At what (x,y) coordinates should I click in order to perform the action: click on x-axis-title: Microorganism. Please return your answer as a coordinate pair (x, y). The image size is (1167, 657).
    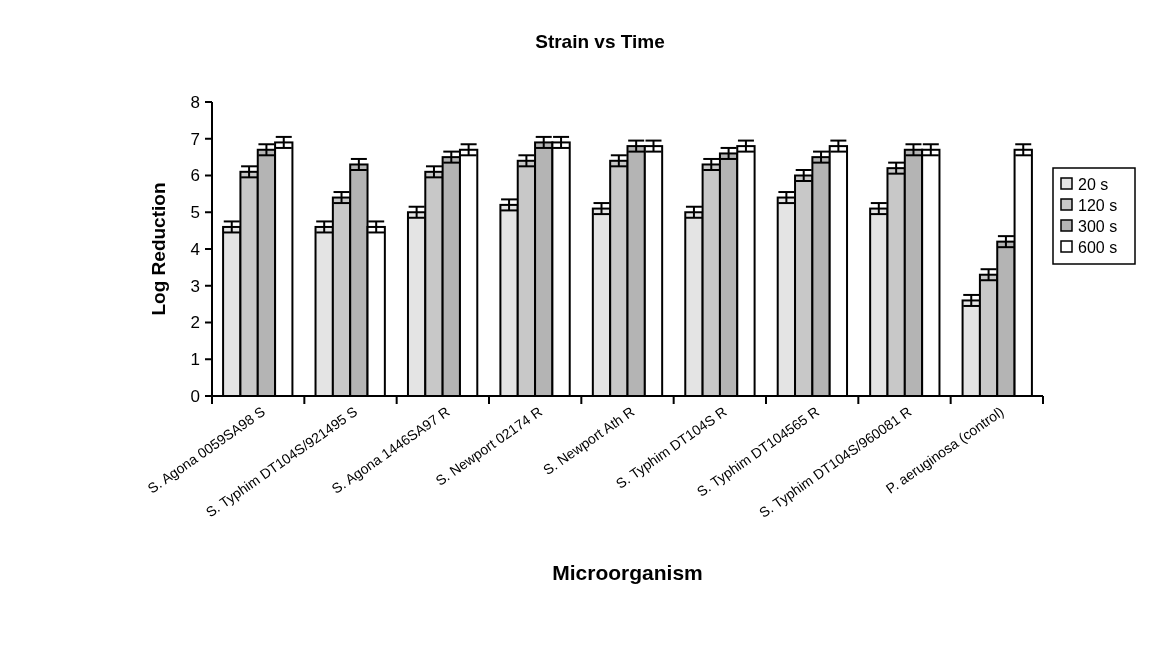
    Looking at the image, I should click on (627, 572).